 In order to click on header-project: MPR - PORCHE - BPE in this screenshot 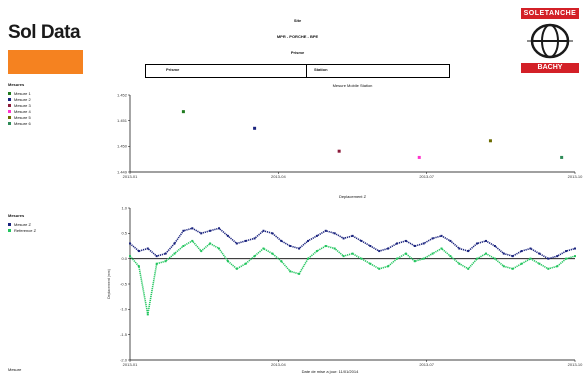, I will do `click(297, 36)`.